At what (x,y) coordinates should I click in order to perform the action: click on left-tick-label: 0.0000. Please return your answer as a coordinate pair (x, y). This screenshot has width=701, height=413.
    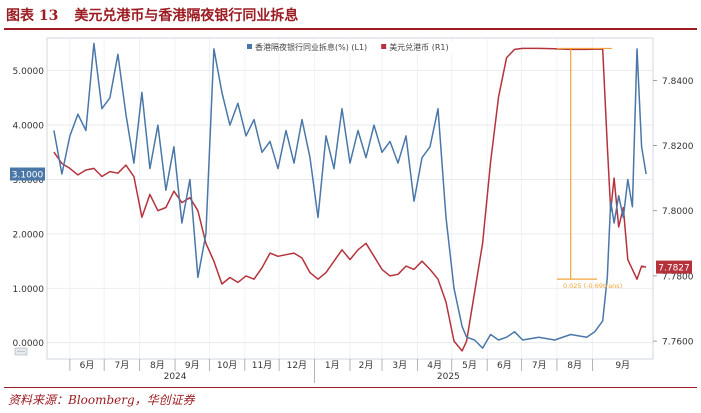
    Looking at the image, I should click on (29, 344).